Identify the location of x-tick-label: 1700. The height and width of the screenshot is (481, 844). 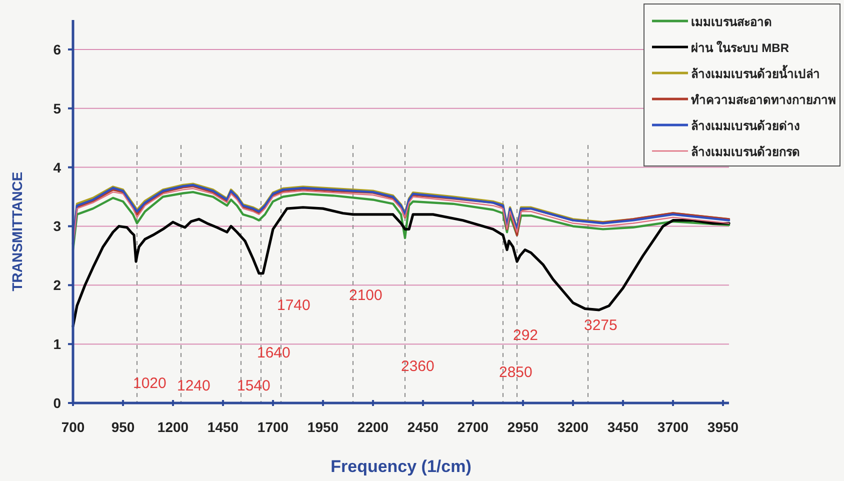
(273, 427).